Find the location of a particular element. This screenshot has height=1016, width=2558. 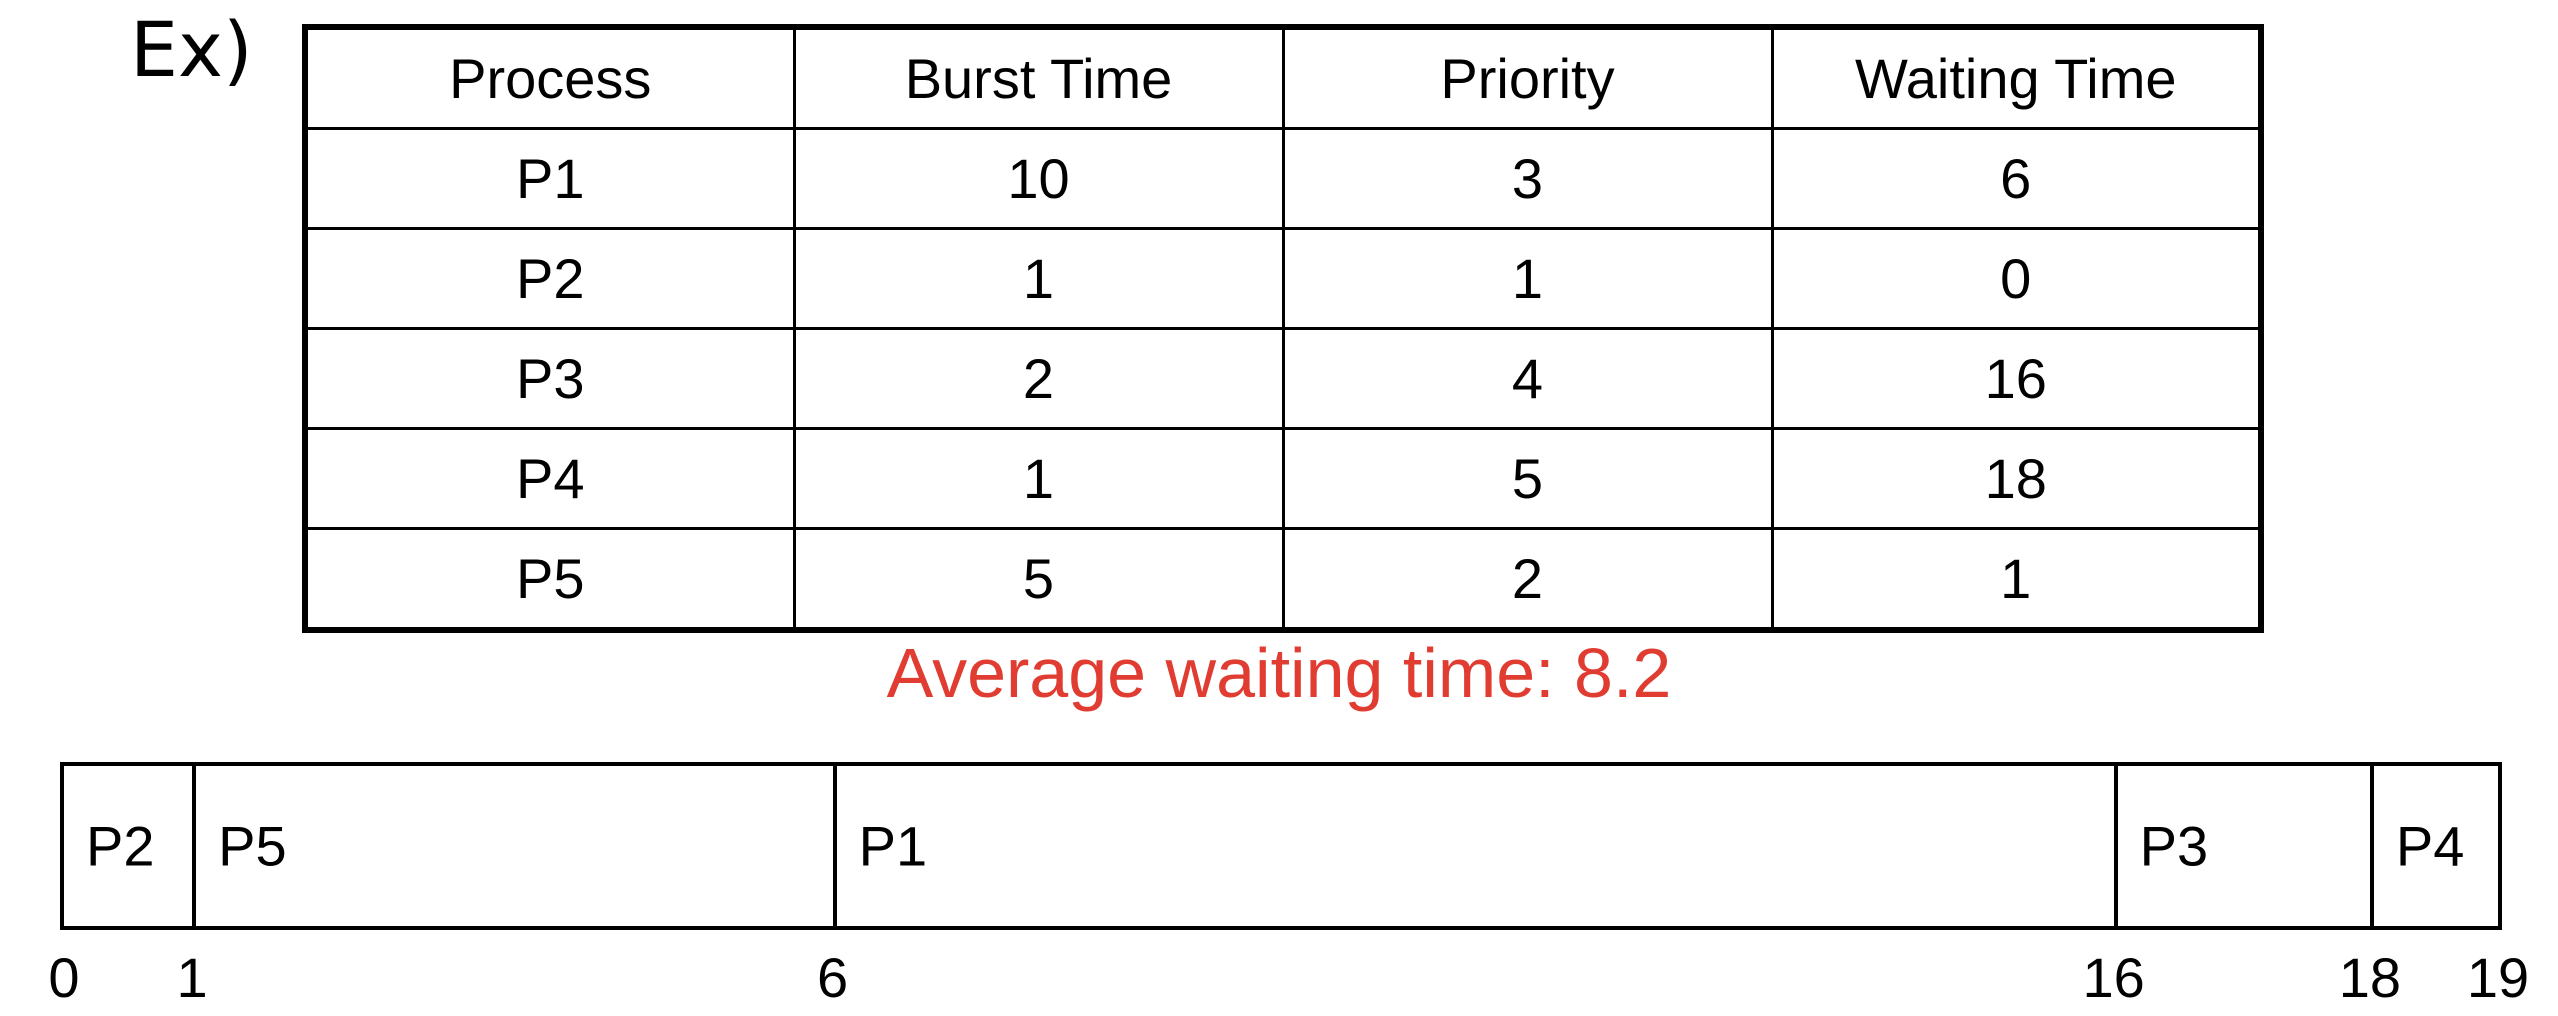

cell-priority: 3 is located at coordinates (1527, 178).